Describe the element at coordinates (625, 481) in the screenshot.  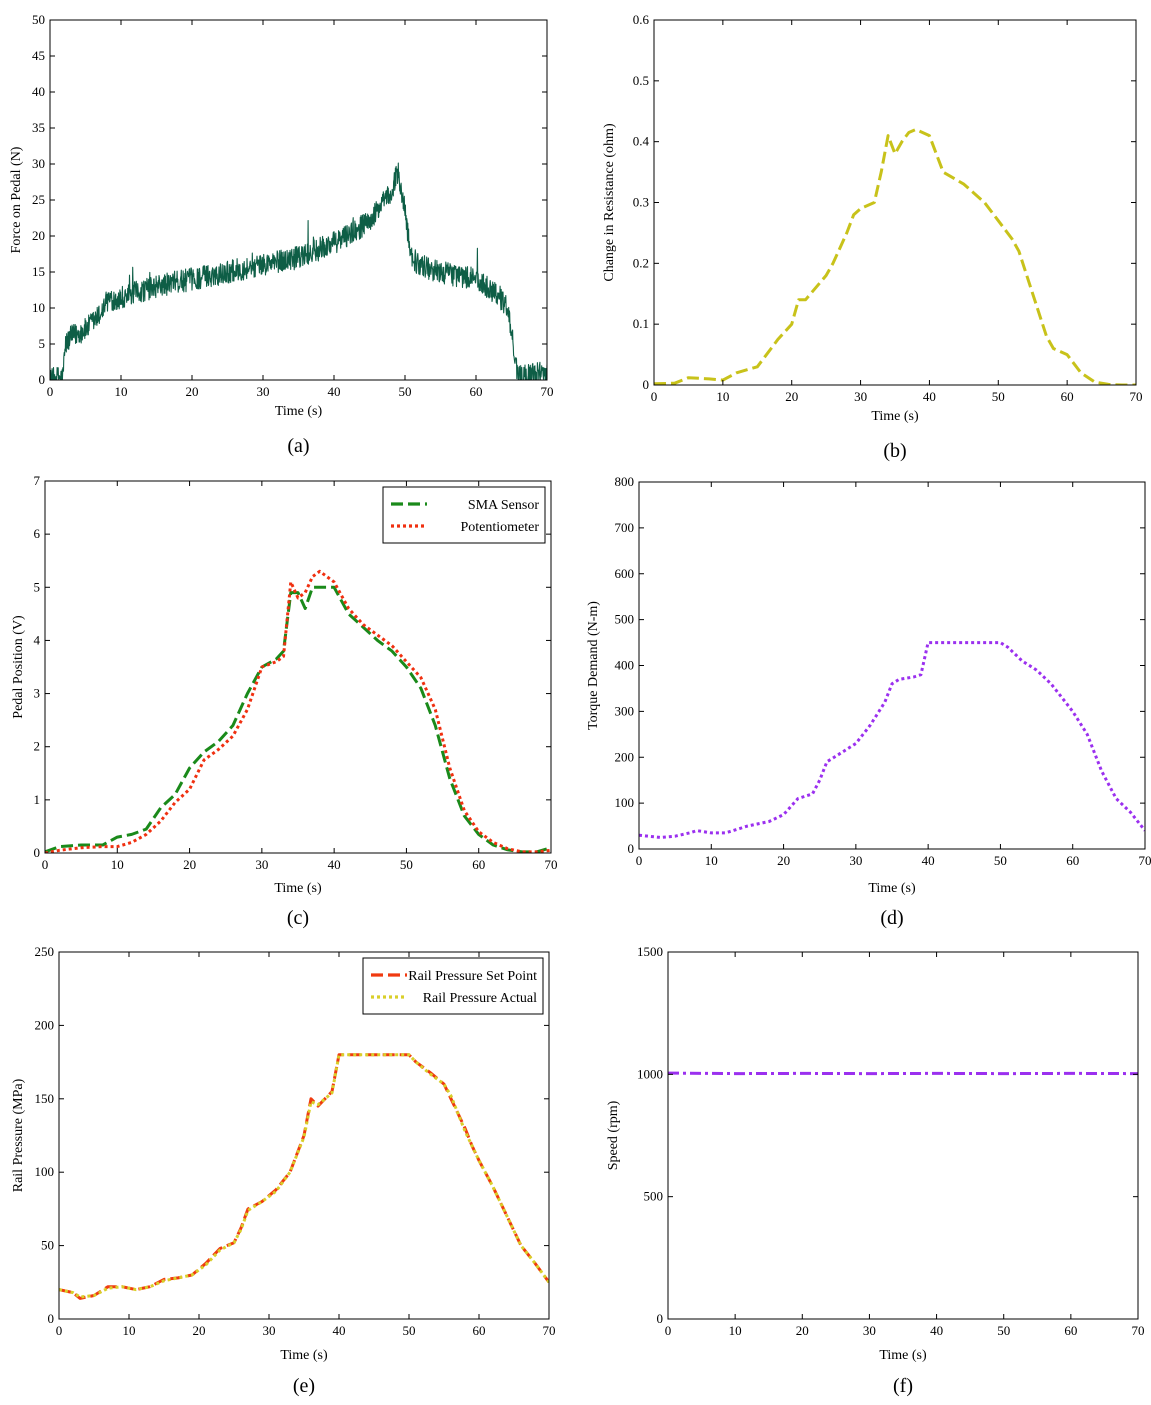
I see `y-tick-label: 800` at that location.